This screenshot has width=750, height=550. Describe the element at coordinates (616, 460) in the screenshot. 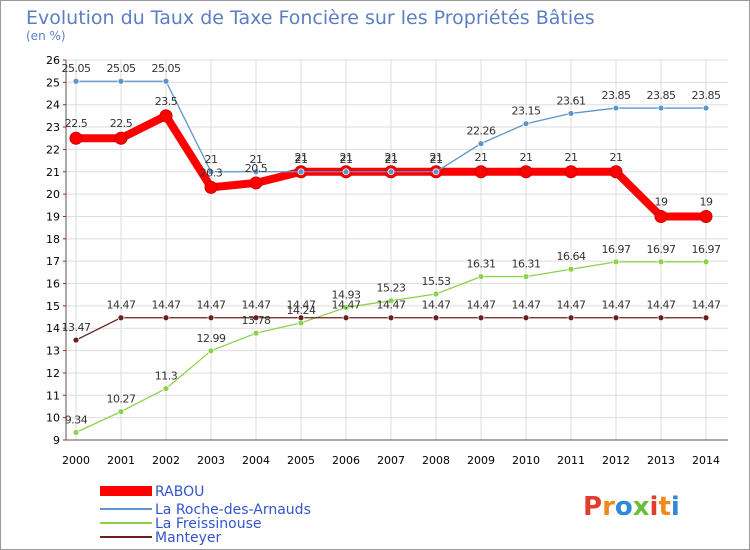

I see `x-tick-label: 2012` at that location.